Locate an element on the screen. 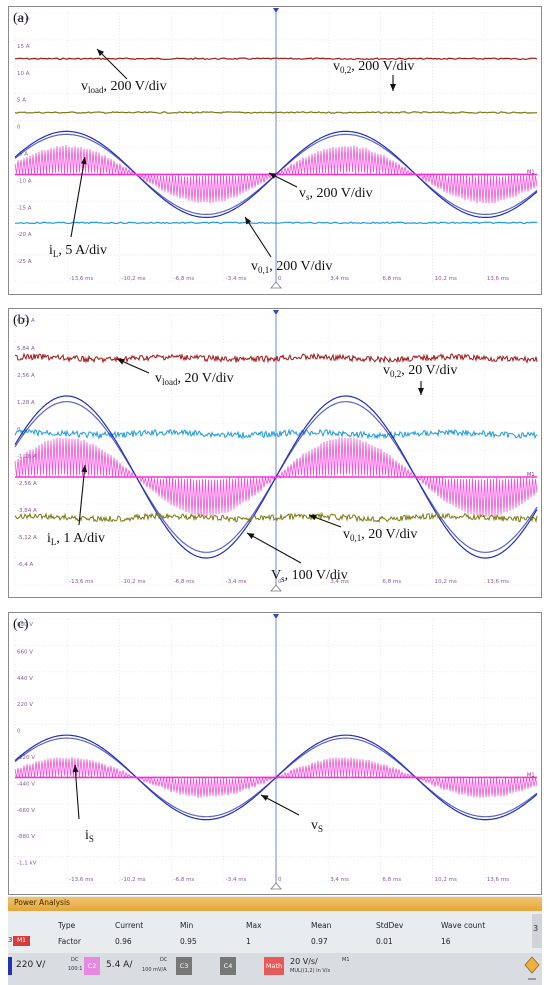  header-stddev: StdDev is located at coordinates (390, 925).